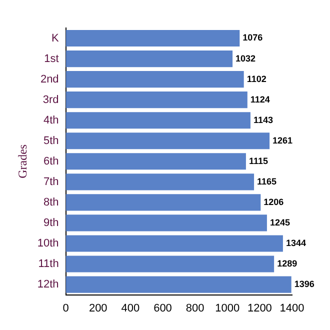 The width and height of the screenshot is (330, 330). I want to click on data-label: 1102, so click(256, 79).